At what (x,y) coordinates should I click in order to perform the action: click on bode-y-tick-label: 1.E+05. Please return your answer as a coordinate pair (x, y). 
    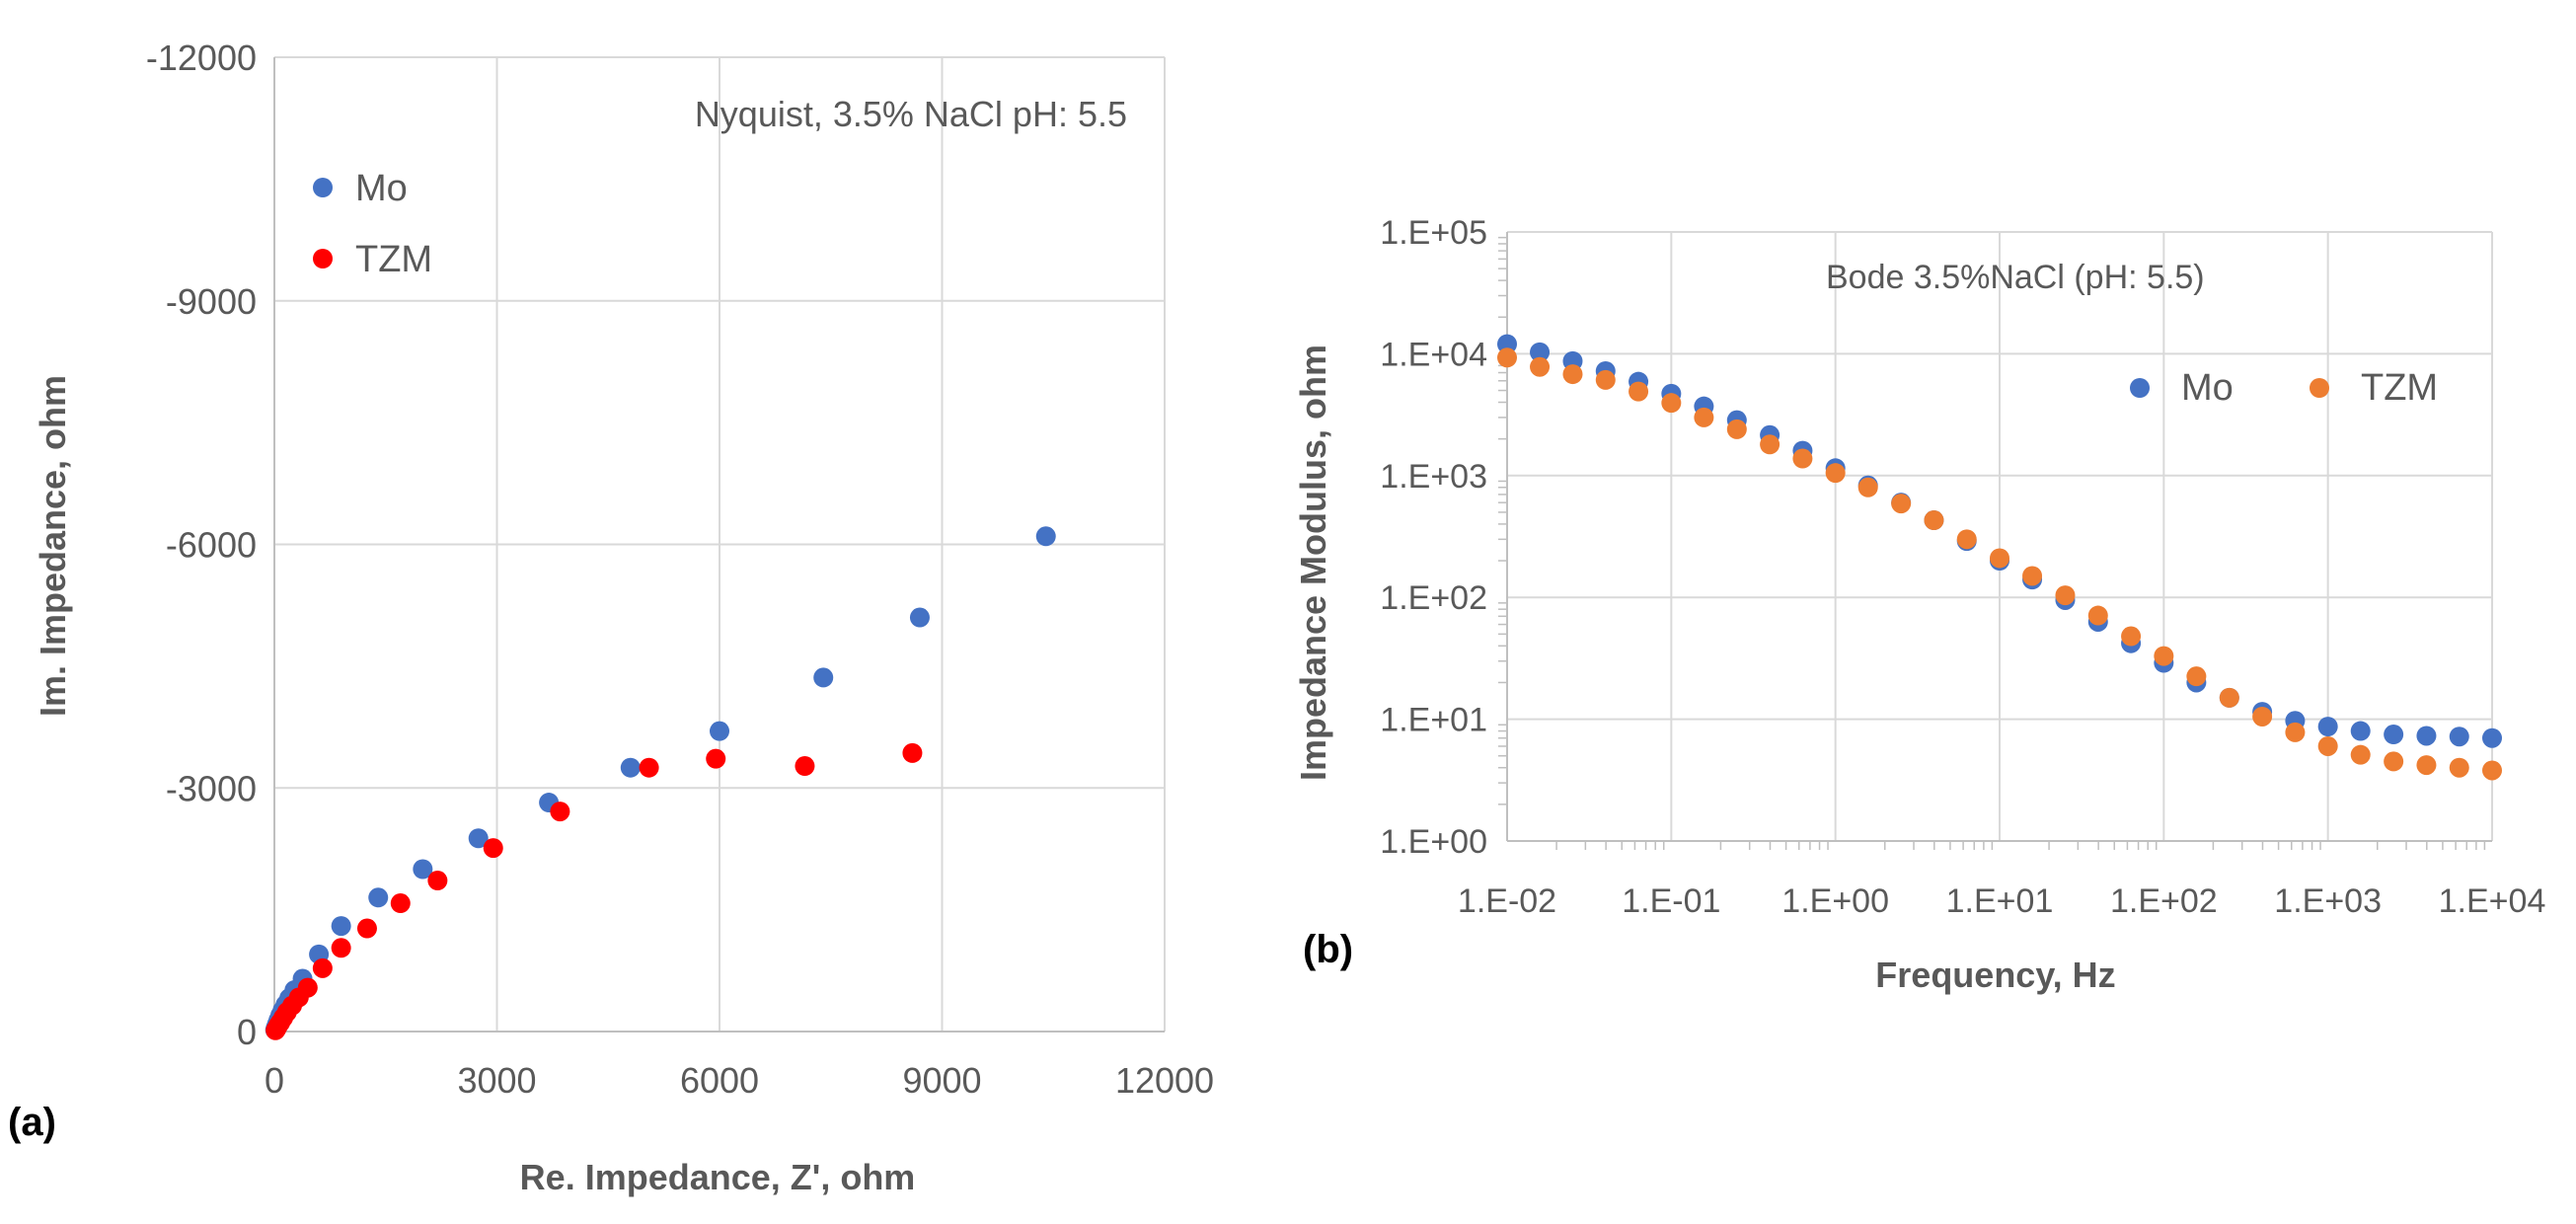
    Looking at the image, I should click on (1433, 233).